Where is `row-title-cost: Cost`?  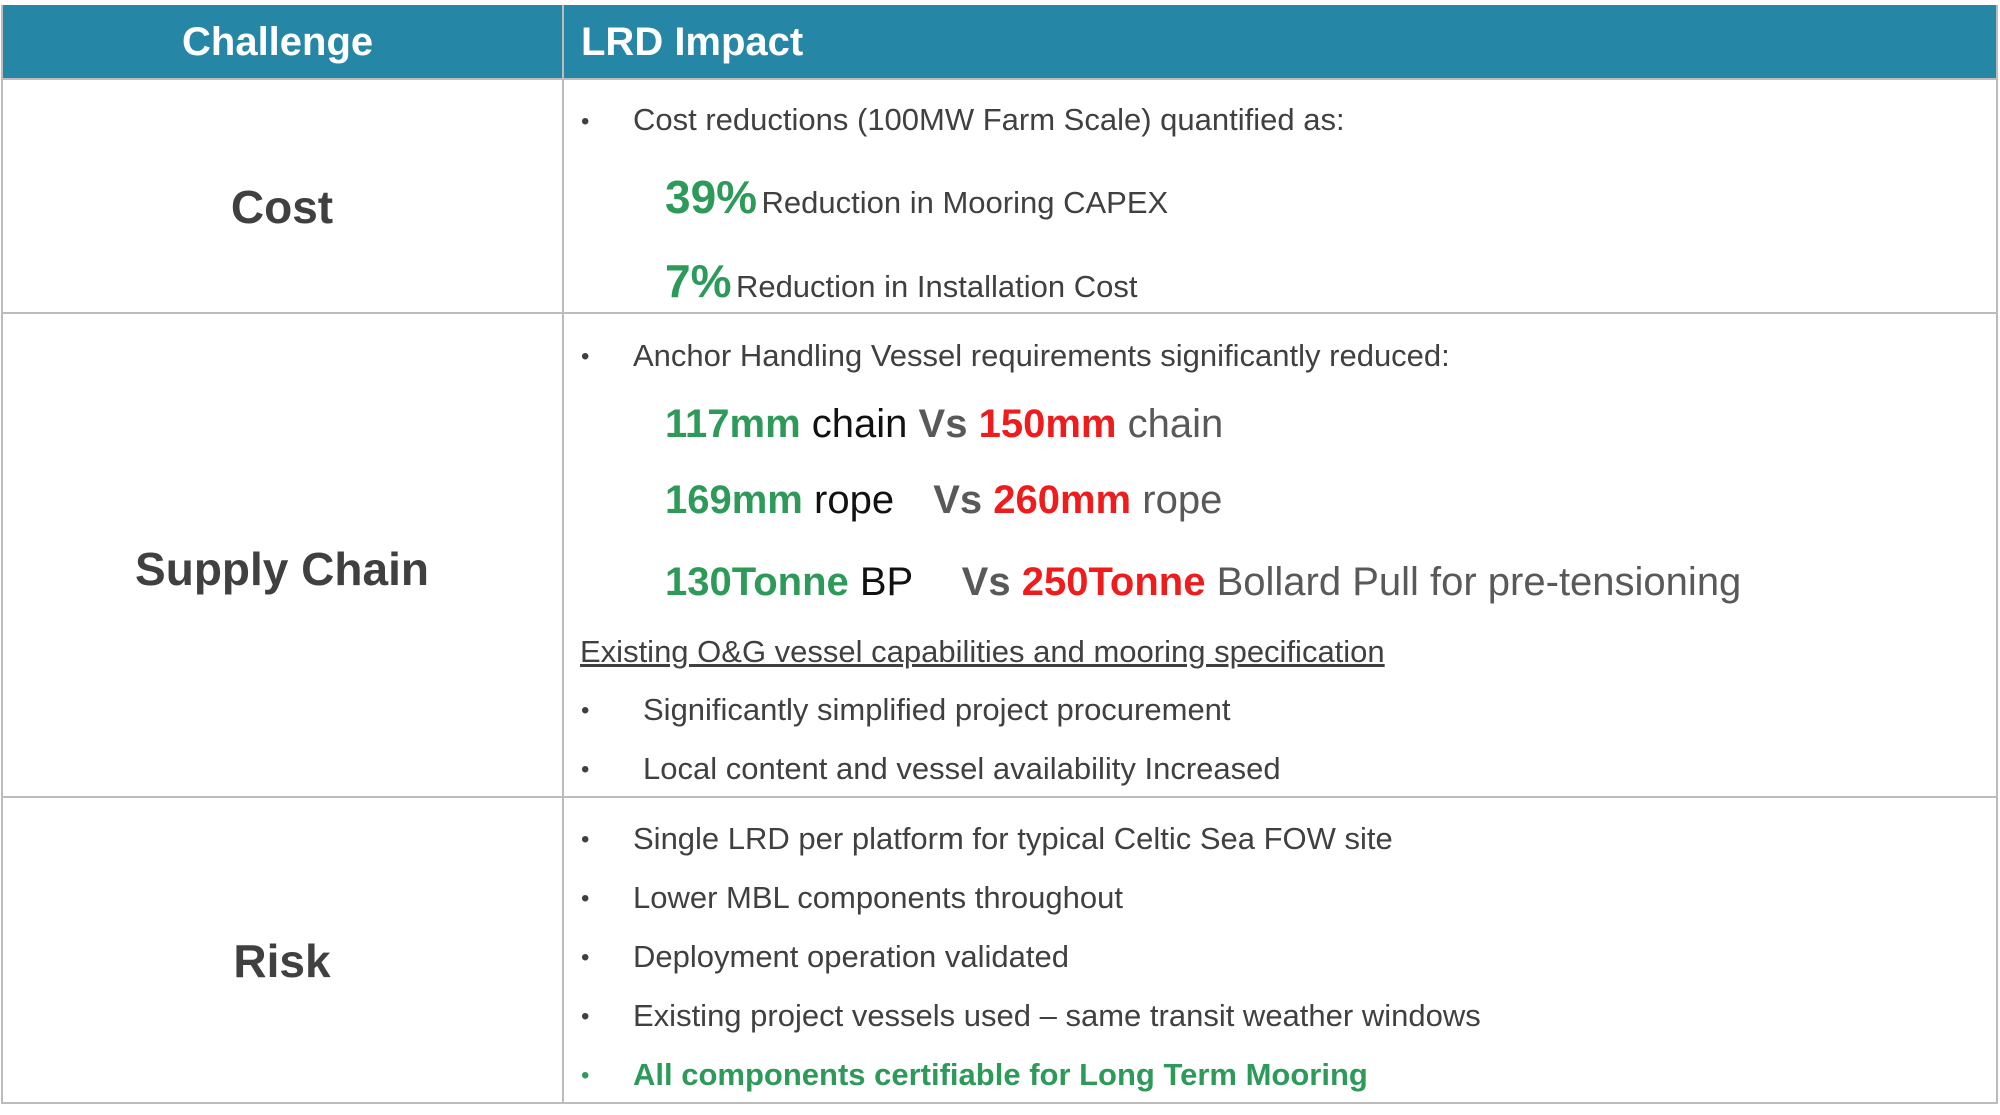 row-title-cost: Cost is located at coordinates (282, 207).